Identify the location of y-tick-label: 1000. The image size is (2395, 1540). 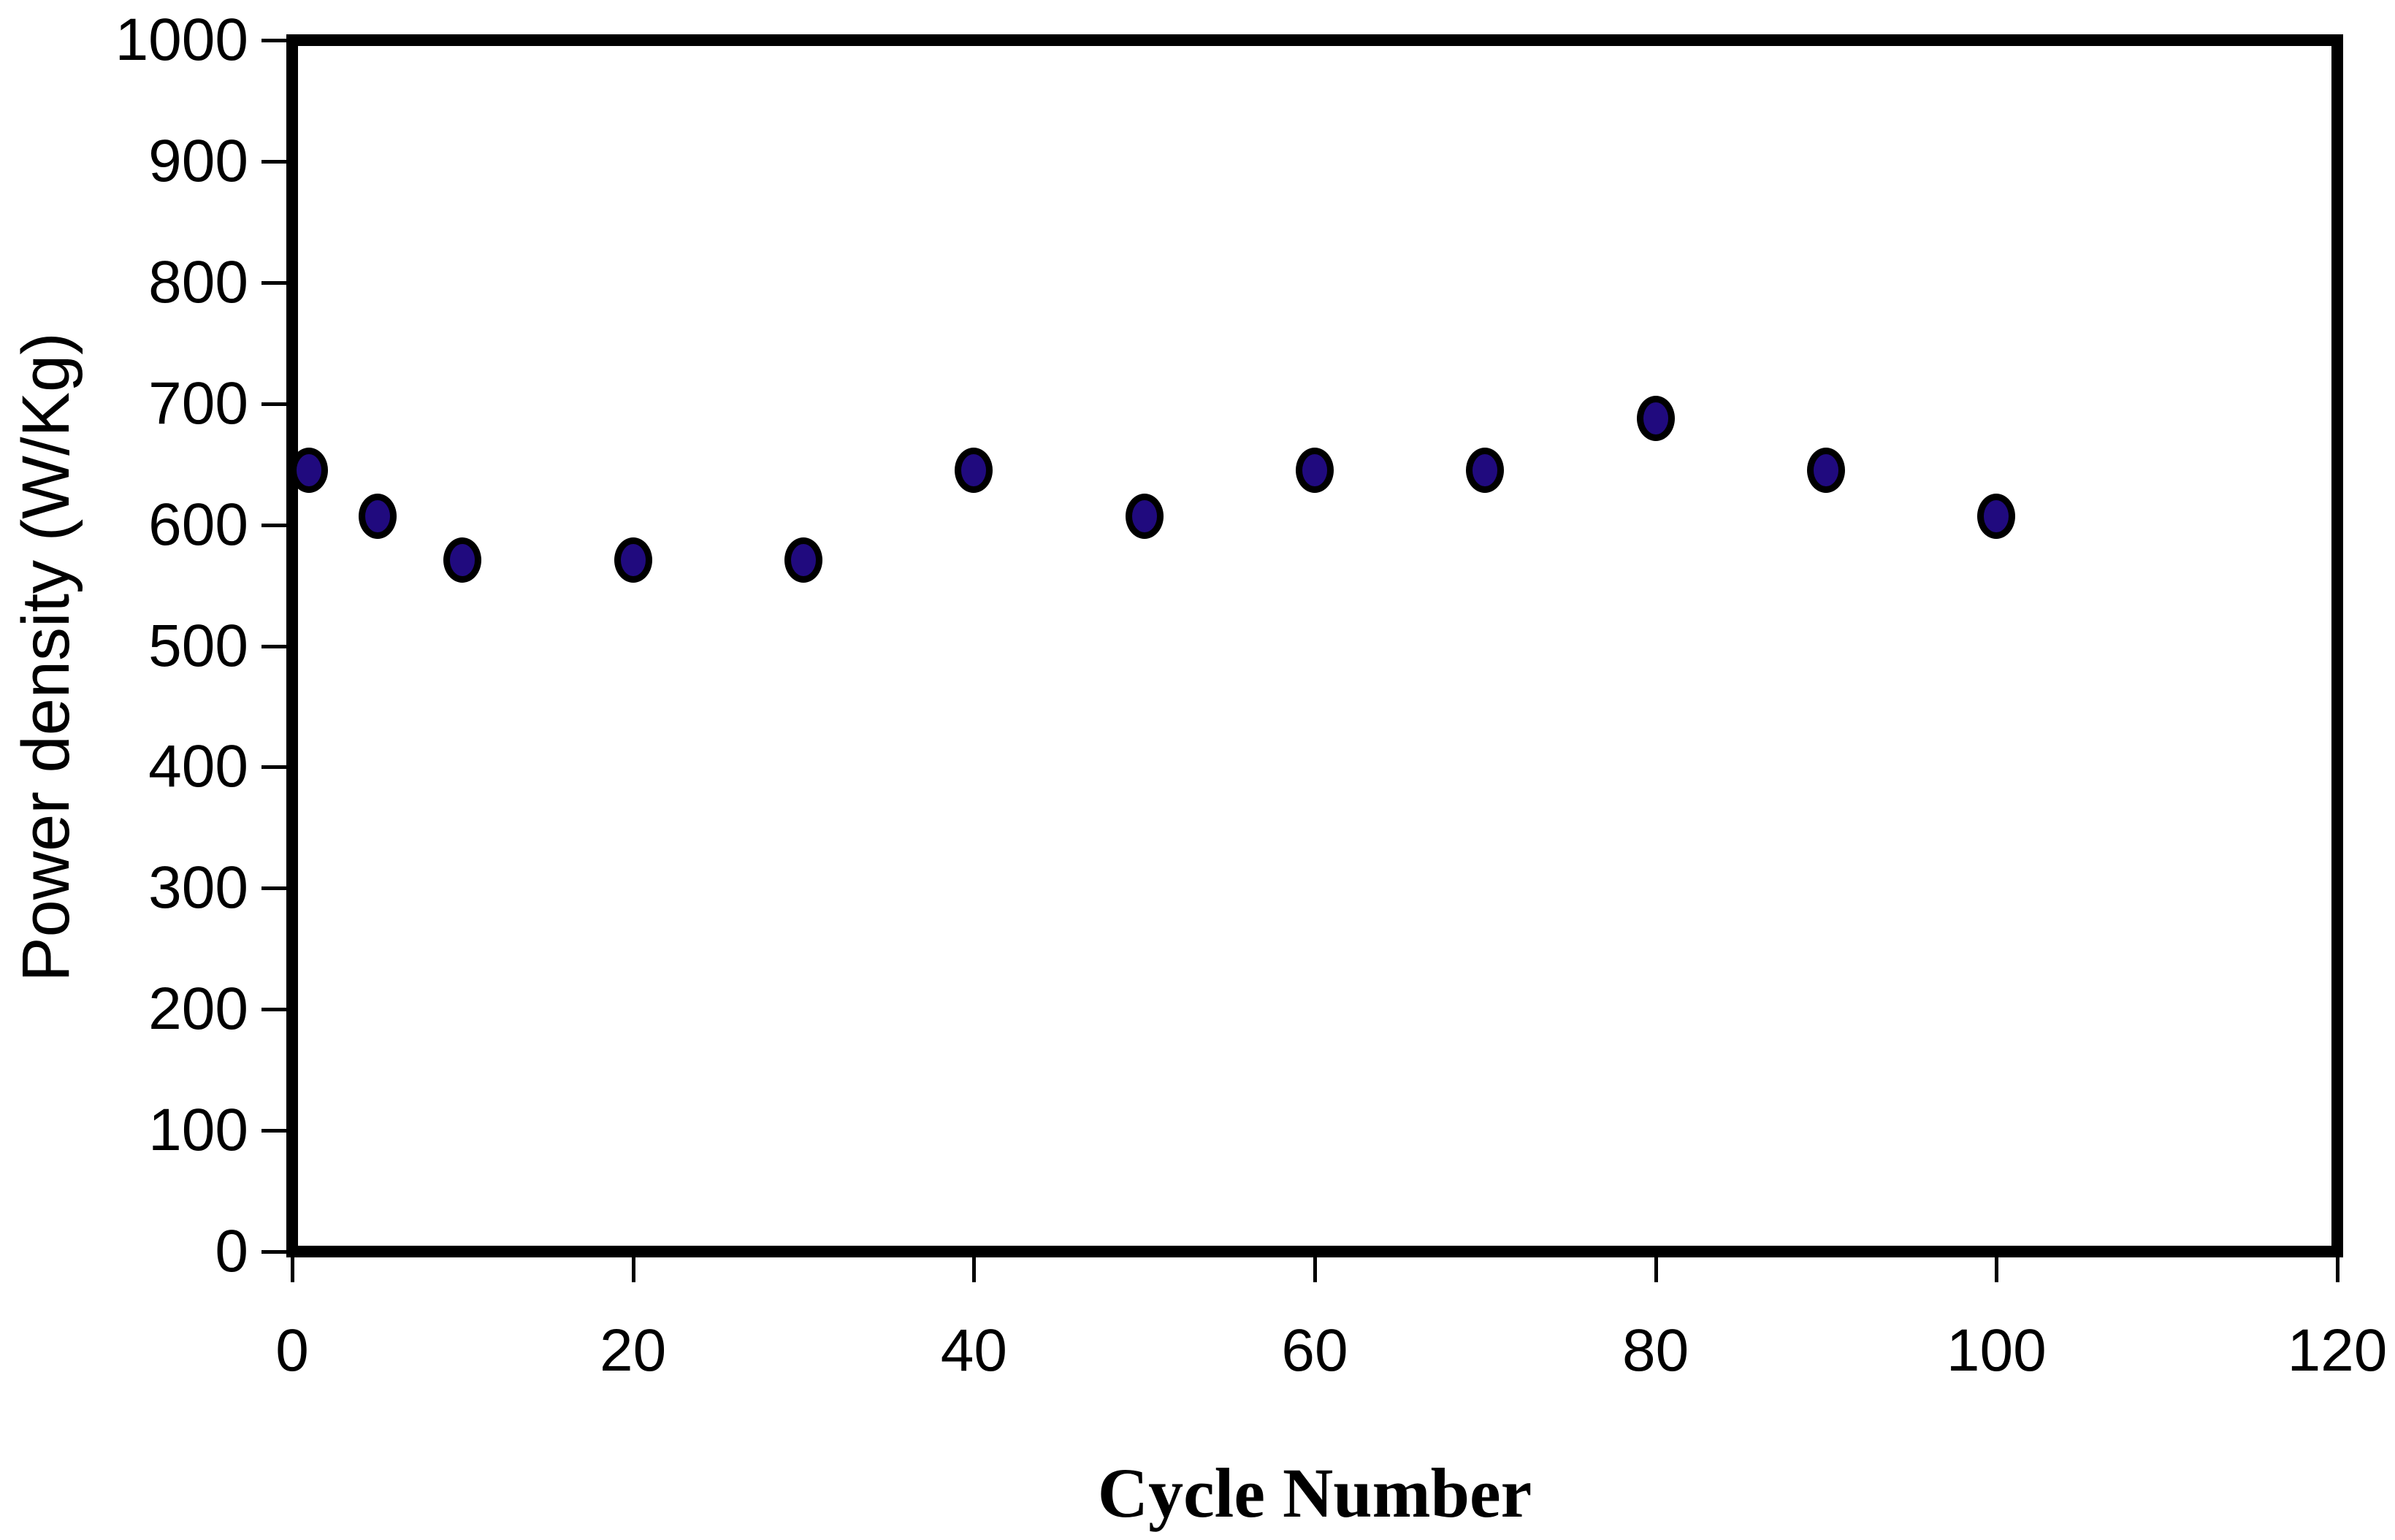
(181, 40).